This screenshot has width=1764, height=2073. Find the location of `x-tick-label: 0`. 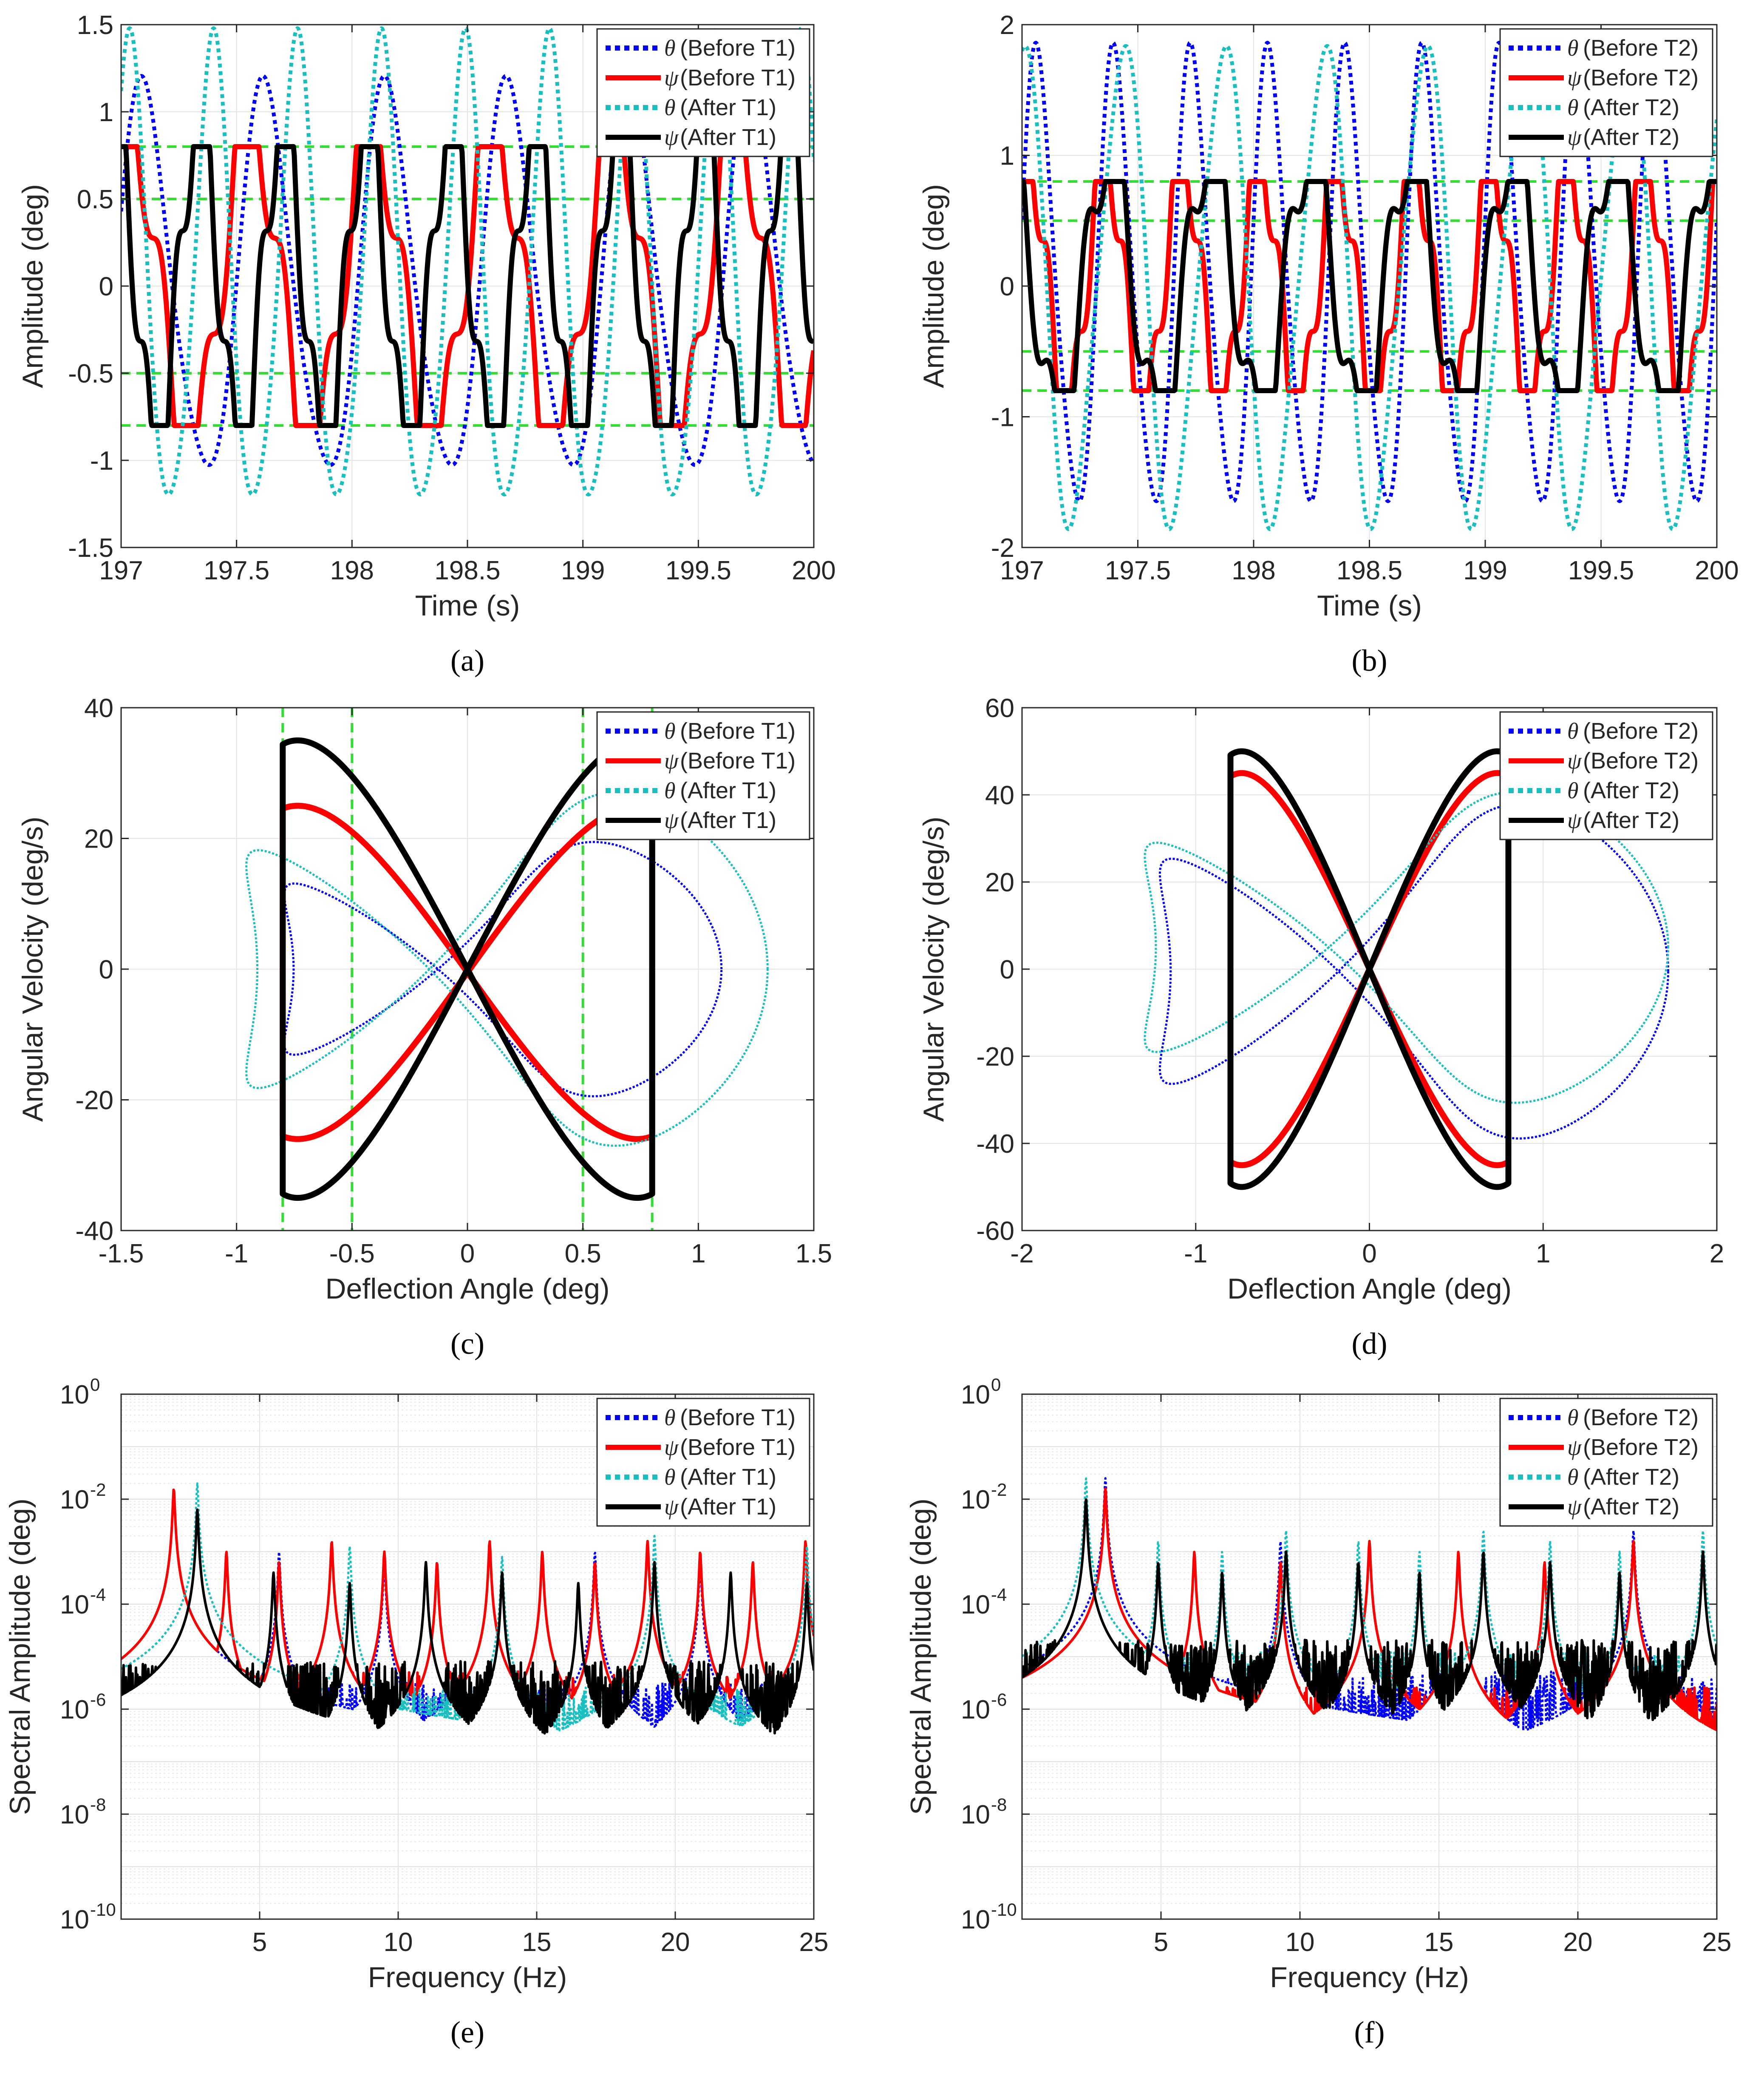

x-tick-label: 0 is located at coordinates (467, 1253).